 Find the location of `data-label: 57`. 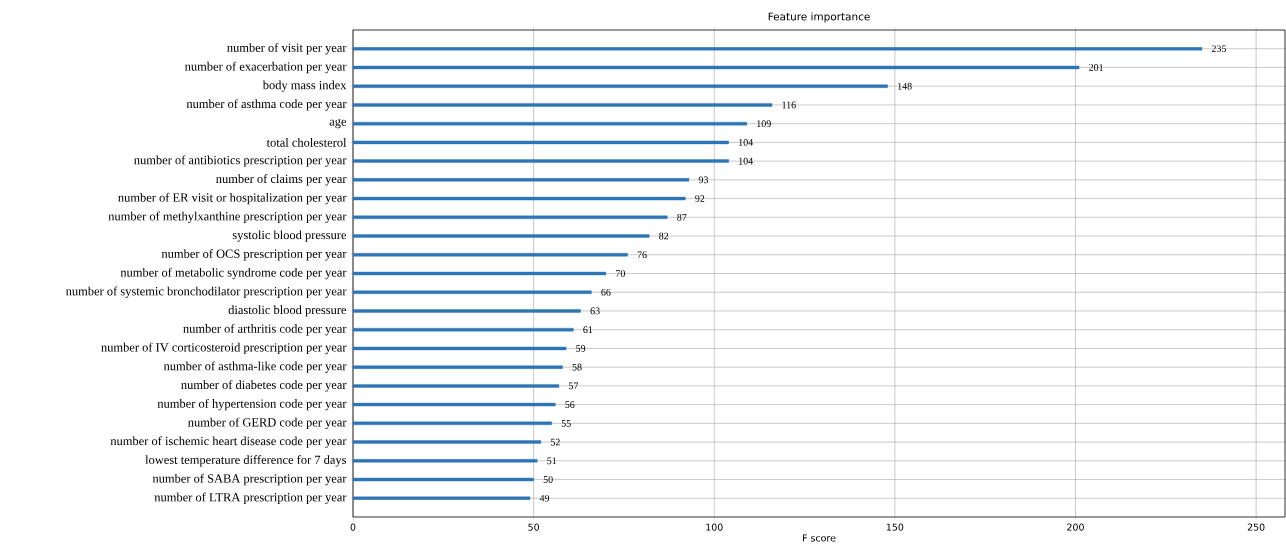

data-label: 57 is located at coordinates (574, 386).